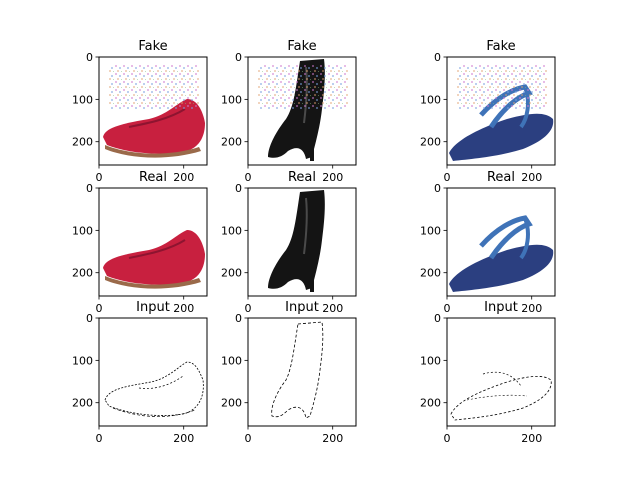  What do you see at coordinates (497, 397) in the screenshot?
I see `edge-detail` at bounding box center [497, 397].